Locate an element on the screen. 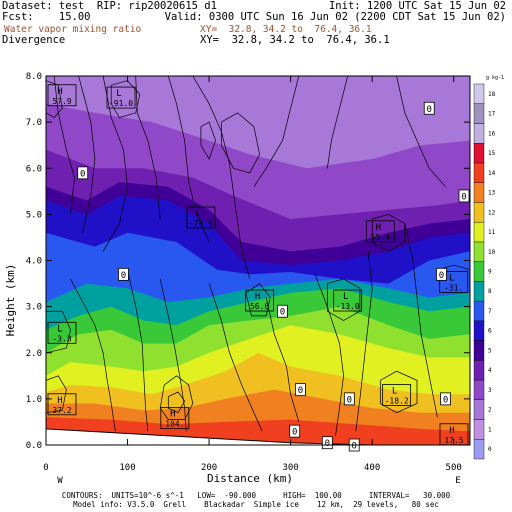 Image resolution: width=512 pixels, height=512 pixels. divergence-extremum-5: H56.6 is located at coordinates (260, 300).